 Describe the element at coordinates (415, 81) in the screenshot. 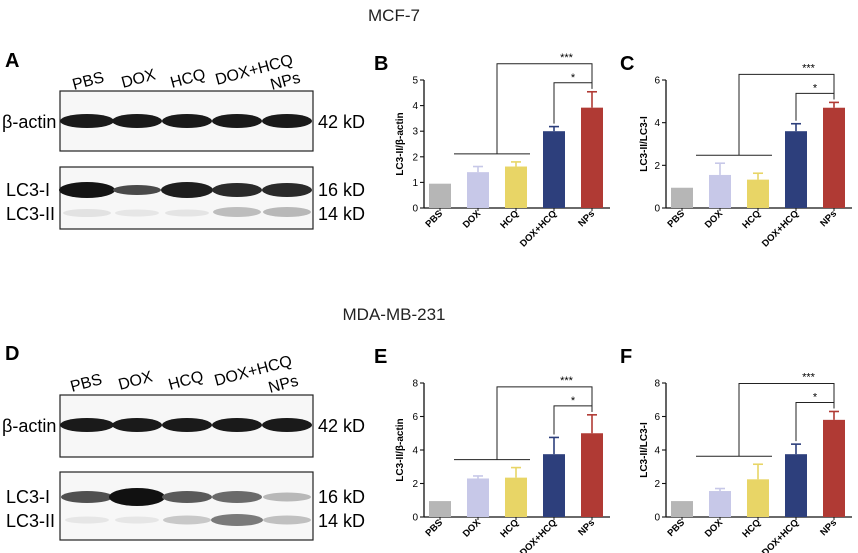

I see `y-tick-label: 5` at that location.